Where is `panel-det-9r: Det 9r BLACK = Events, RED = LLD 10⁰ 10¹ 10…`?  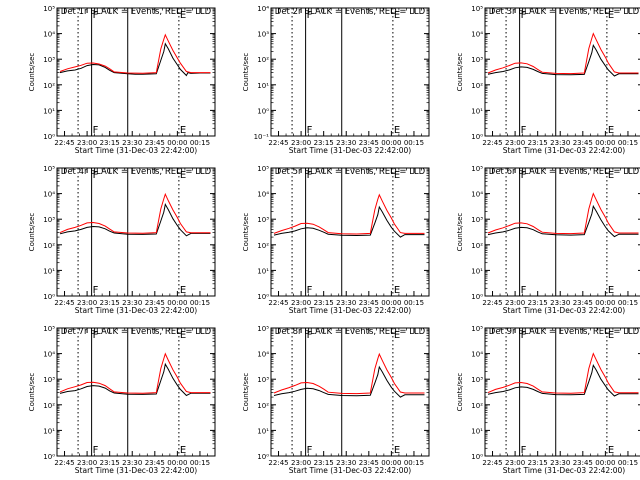 panel-det-9r: Det 9r BLACK = Events, RED = LLD 10⁰ 10¹ 10… is located at coordinates (548, 400).